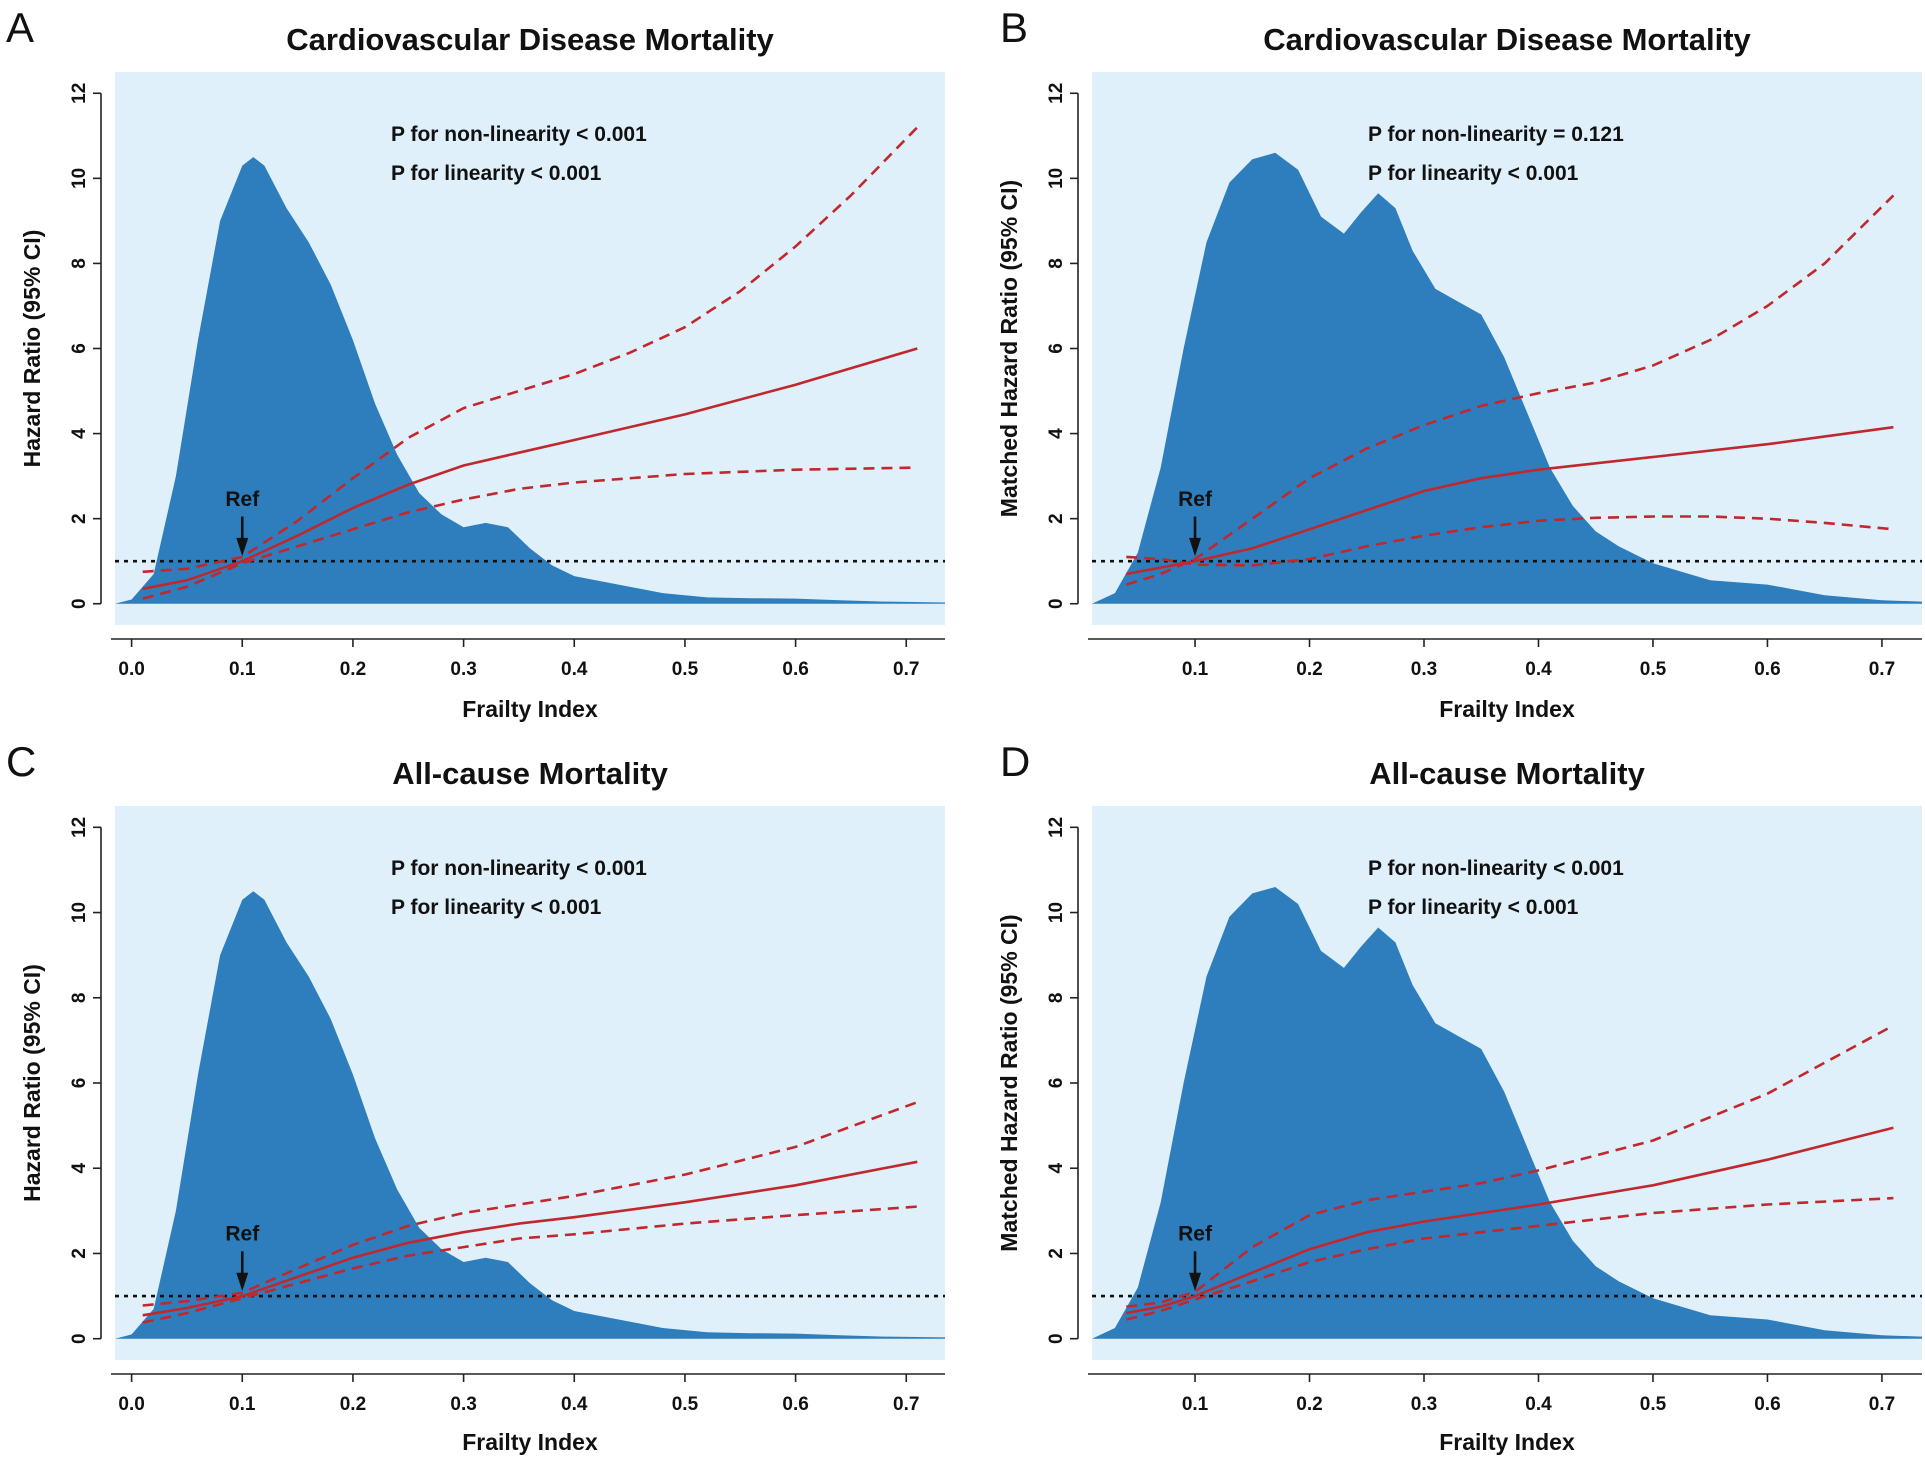  Describe the element at coordinates (21, 761) in the screenshot. I see `panel-letter: C` at that location.